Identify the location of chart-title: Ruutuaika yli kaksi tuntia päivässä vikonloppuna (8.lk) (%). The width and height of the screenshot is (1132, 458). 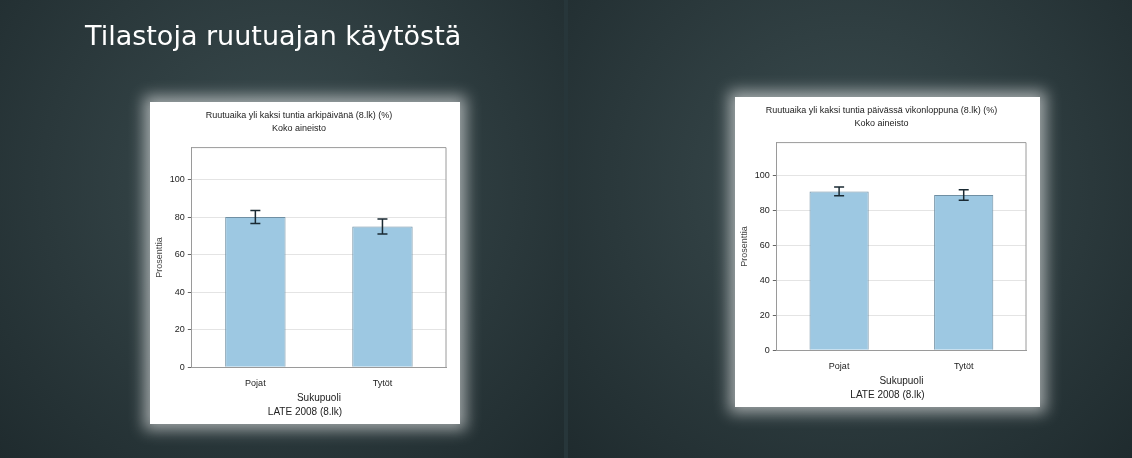
(881, 109).